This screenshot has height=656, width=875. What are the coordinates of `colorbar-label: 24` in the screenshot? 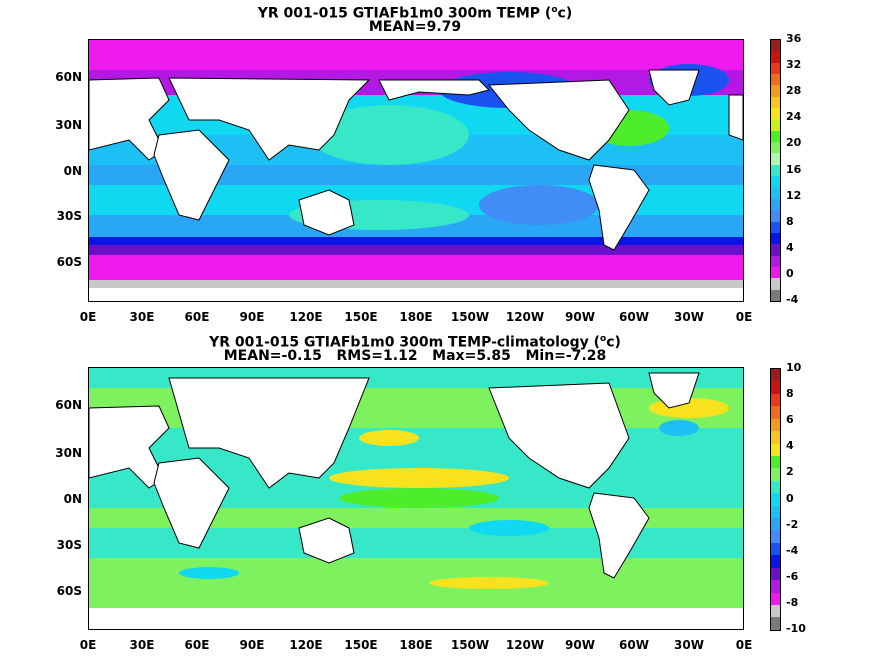 It's located at (794, 117).